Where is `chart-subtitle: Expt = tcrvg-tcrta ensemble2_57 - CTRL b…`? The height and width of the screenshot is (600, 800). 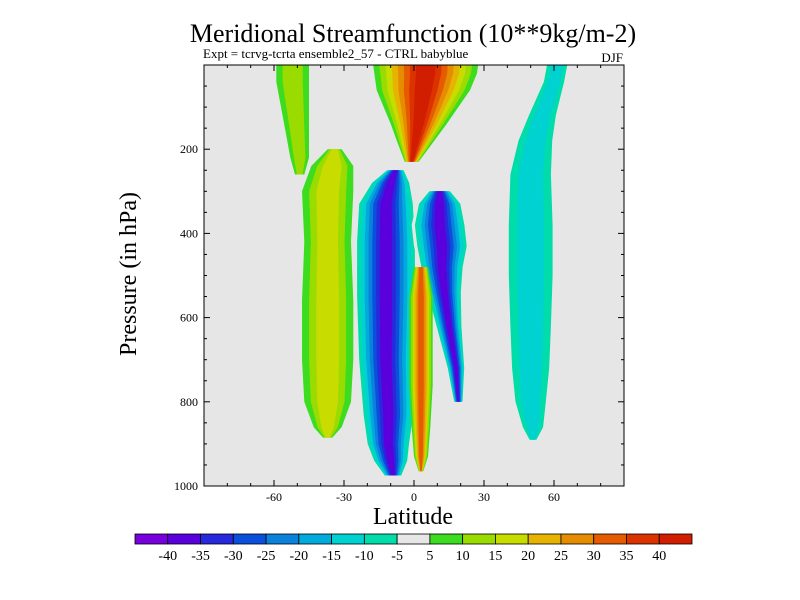
chart-subtitle: Expt = tcrvg-tcrta ensemble2_57 - CTRL b… is located at coordinates (336, 53).